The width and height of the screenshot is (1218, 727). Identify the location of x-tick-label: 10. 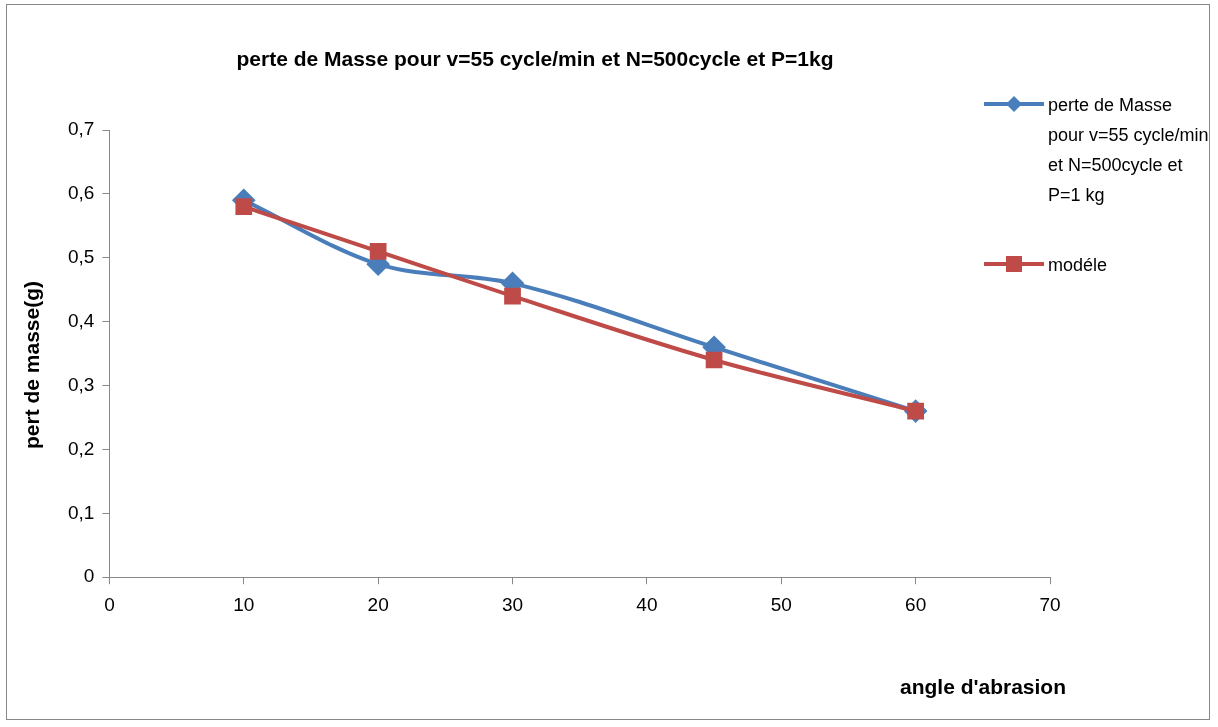
(244, 604).